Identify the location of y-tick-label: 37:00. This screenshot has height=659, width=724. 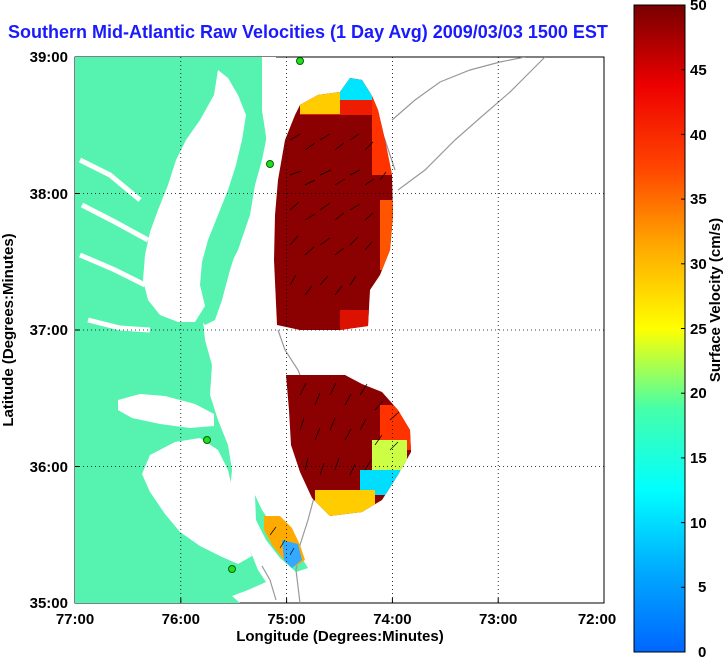
(49, 330).